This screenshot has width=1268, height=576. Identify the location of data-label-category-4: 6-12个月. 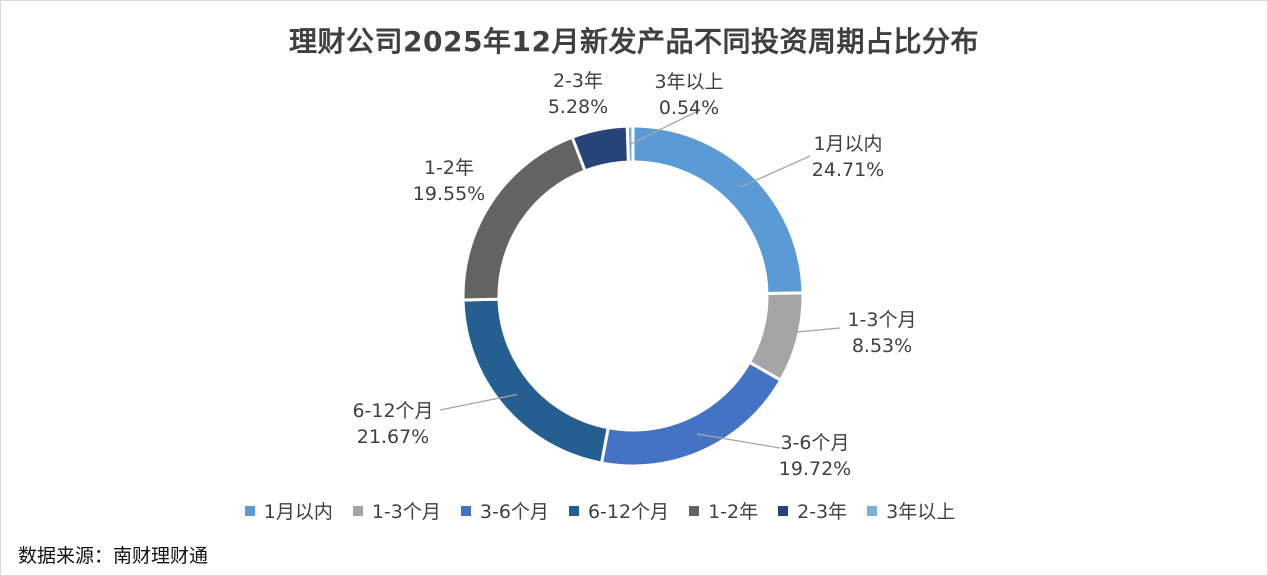
(392, 411).